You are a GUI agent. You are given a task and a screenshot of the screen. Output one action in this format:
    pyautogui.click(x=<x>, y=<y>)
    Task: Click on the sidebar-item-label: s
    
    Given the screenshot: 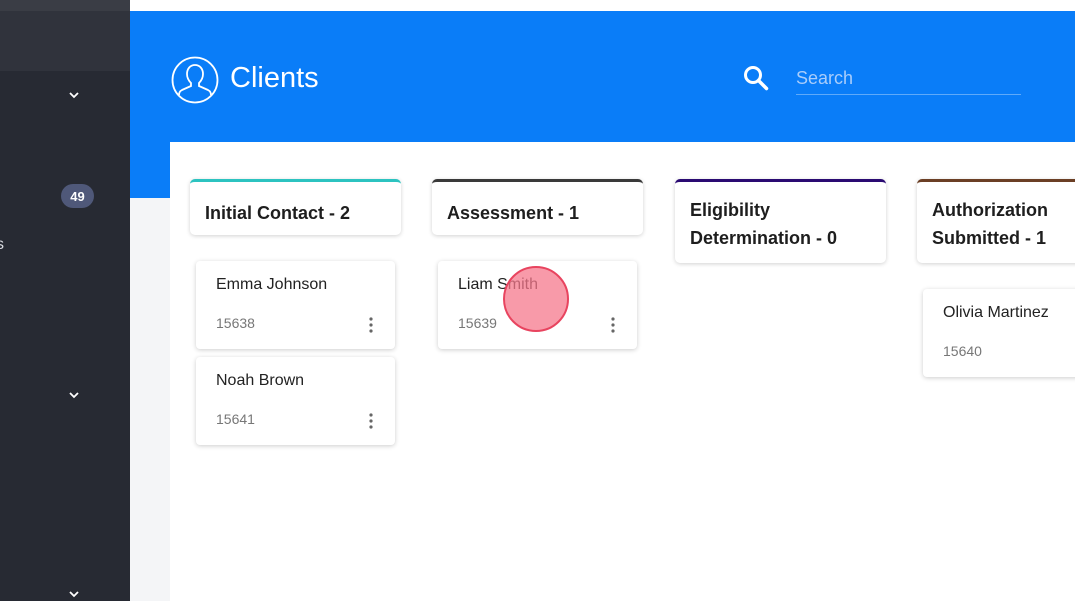 What is the action you would take?
    pyautogui.click(x=2, y=244)
    